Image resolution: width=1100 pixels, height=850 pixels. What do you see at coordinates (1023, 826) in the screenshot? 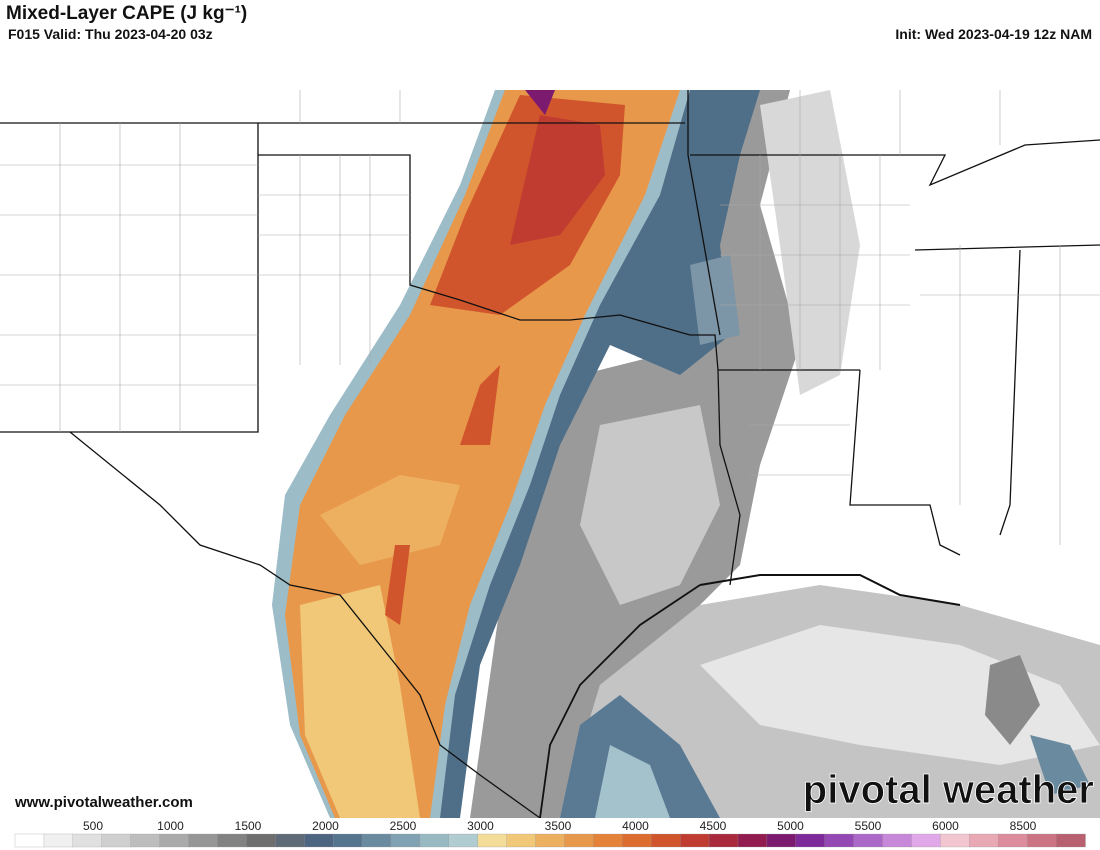
I see `colorbar-label: 8500` at bounding box center [1023, 826].